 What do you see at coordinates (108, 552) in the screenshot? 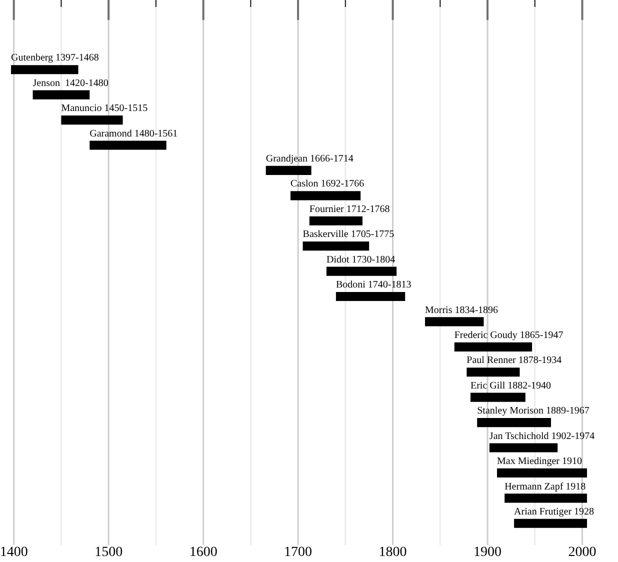
I see `x-tick-label: 1500` at bounding box center [108, 552].